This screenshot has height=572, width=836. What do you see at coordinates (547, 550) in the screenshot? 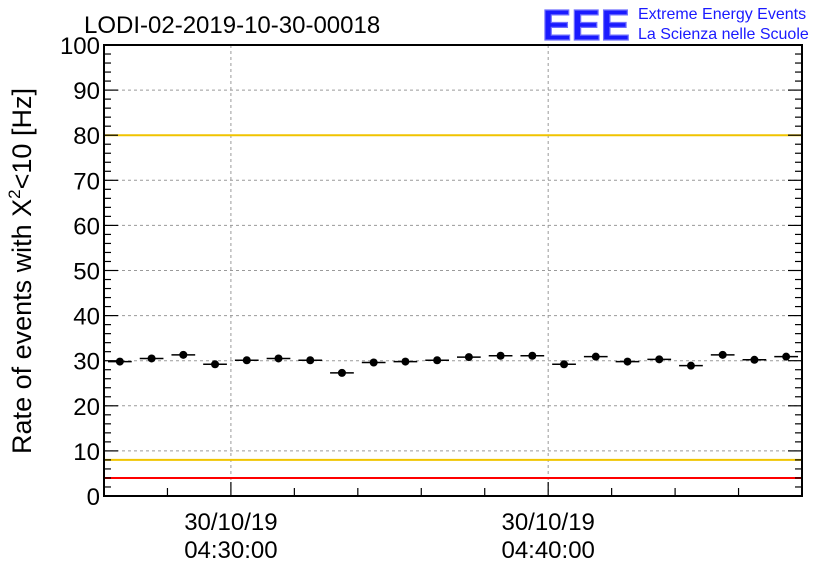
I see `x-tick-label-time: 04:40:00` at bounding box center [547, 550].